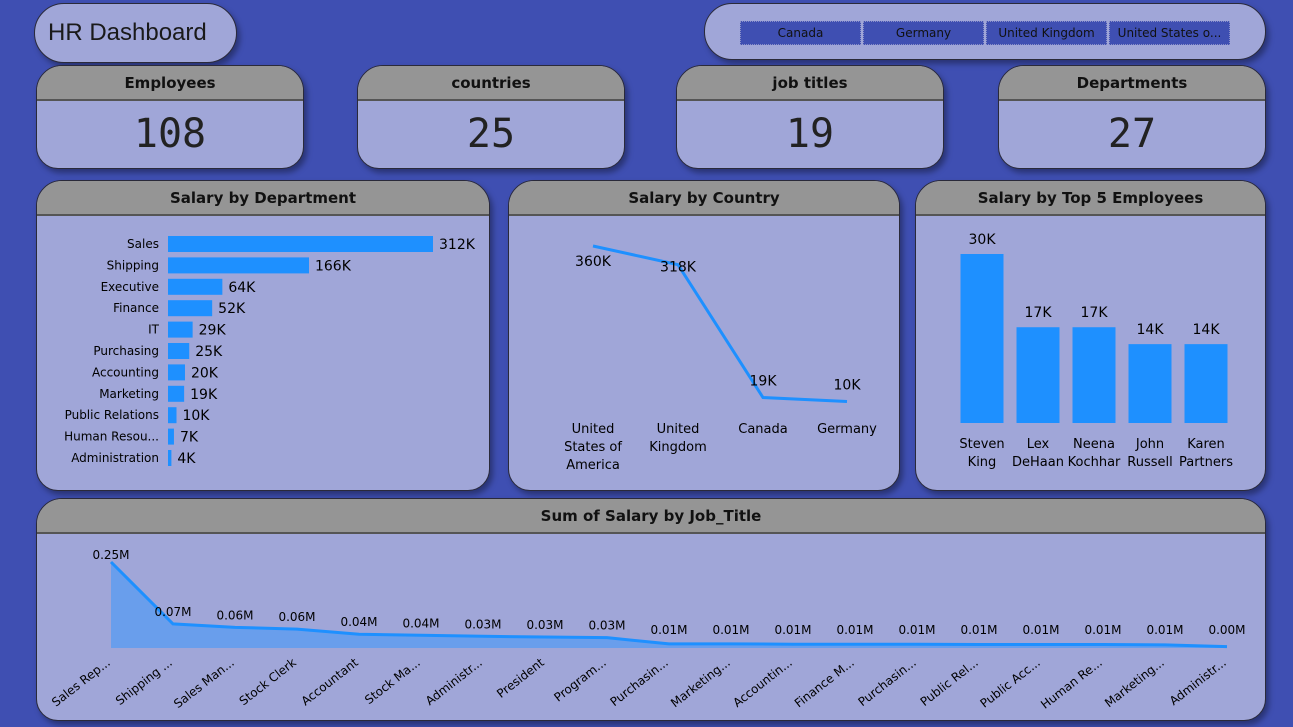 The image size is (1293, 727). Describe the element at coordinates (457, 245) in the screenshot. I see `data-label: 312K` at that location.